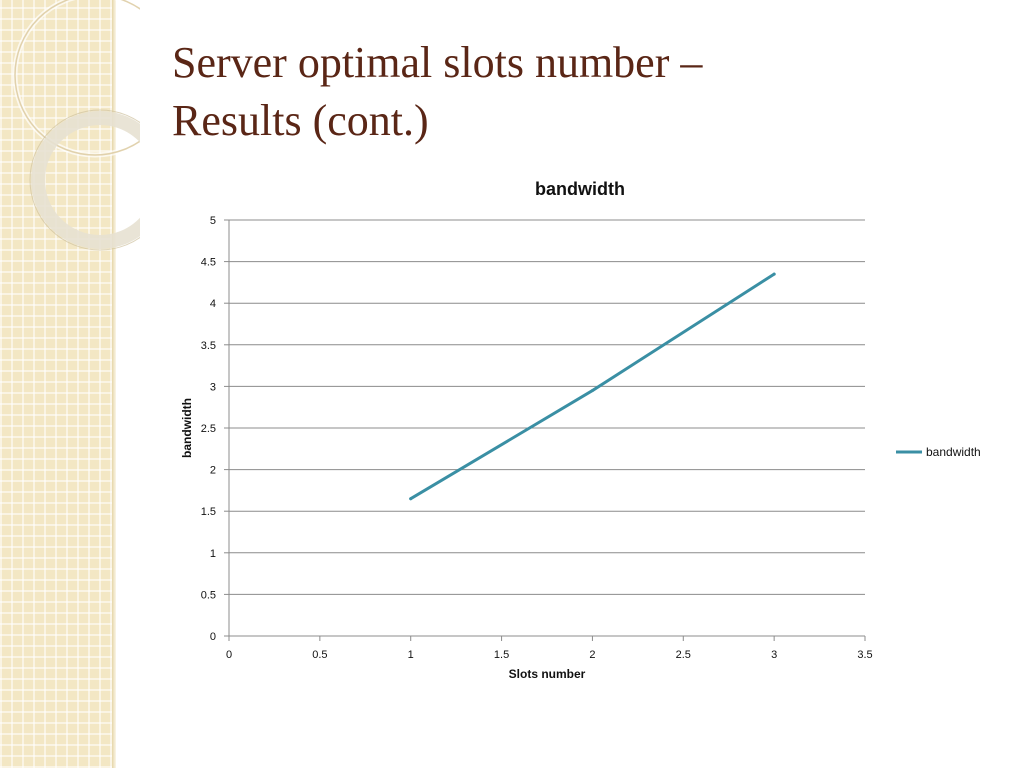 This screenshot has width=1024, height=768. I want to click on y-tick-label: 5, so click(213, 221).